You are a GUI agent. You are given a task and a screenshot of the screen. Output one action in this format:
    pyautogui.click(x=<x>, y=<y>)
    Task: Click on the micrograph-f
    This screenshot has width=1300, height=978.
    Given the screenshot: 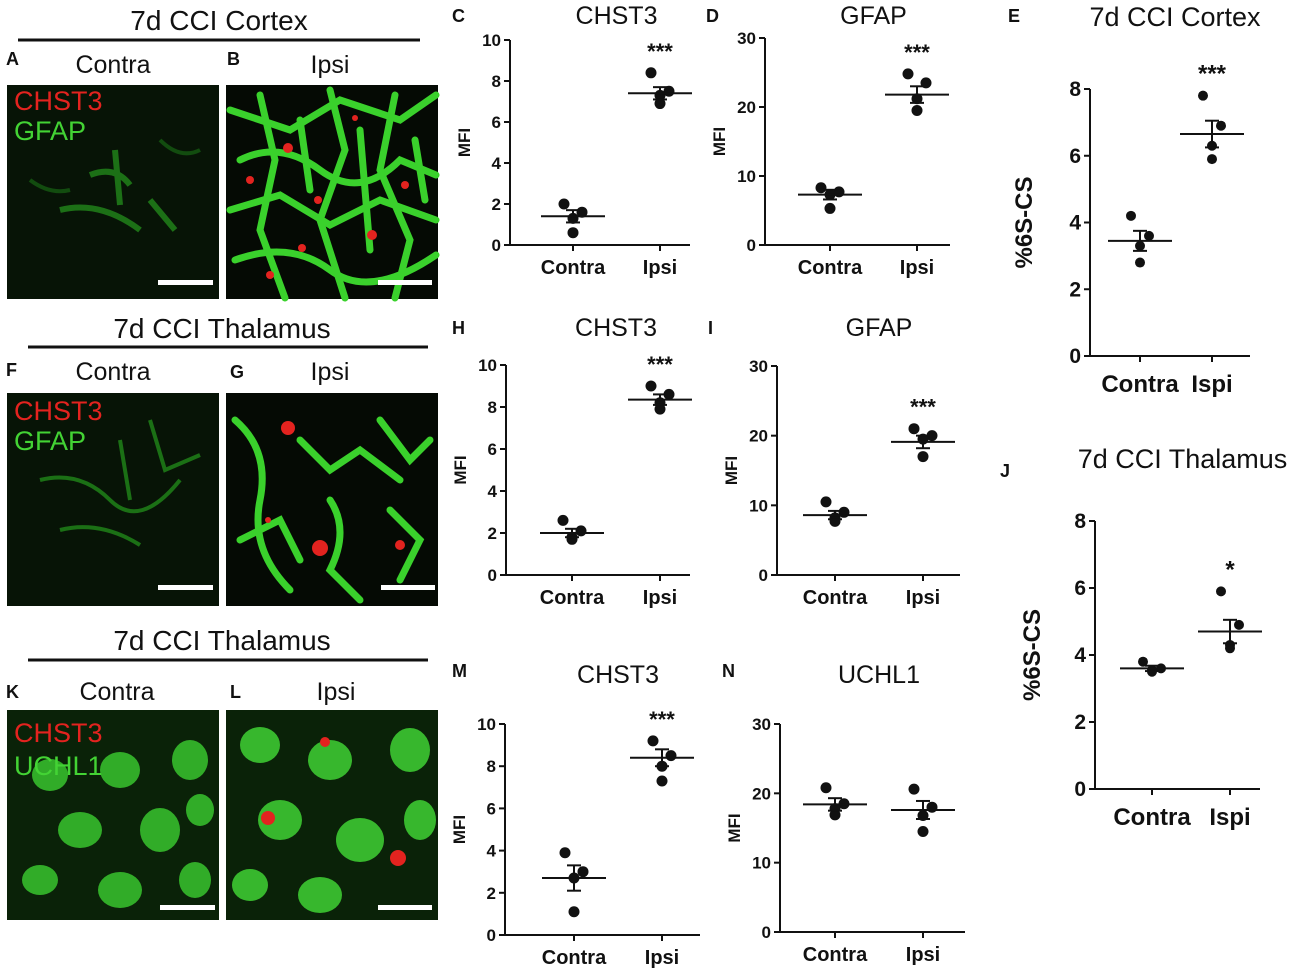 What is the action you would take?
    pyautogui.click(x=113, y=499)
    